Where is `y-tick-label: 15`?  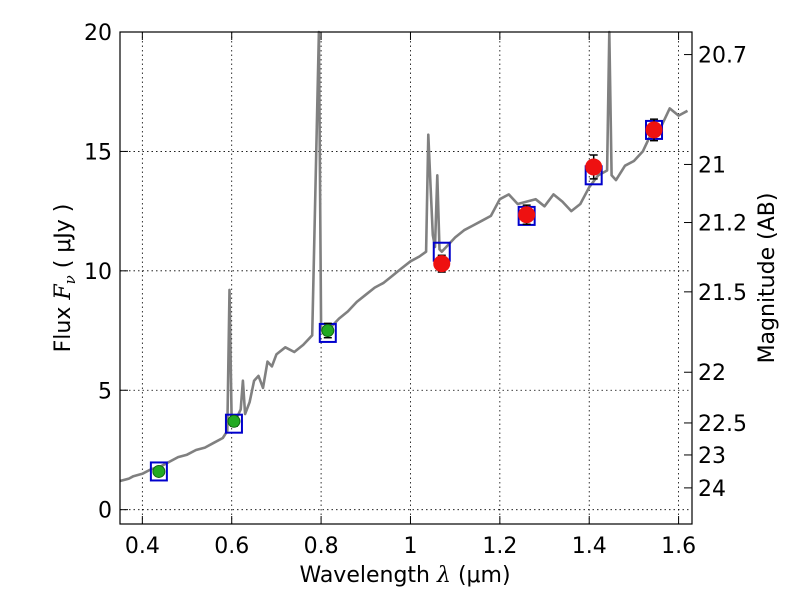 y-tick-label: 15 is located at coordinates (98, 152).